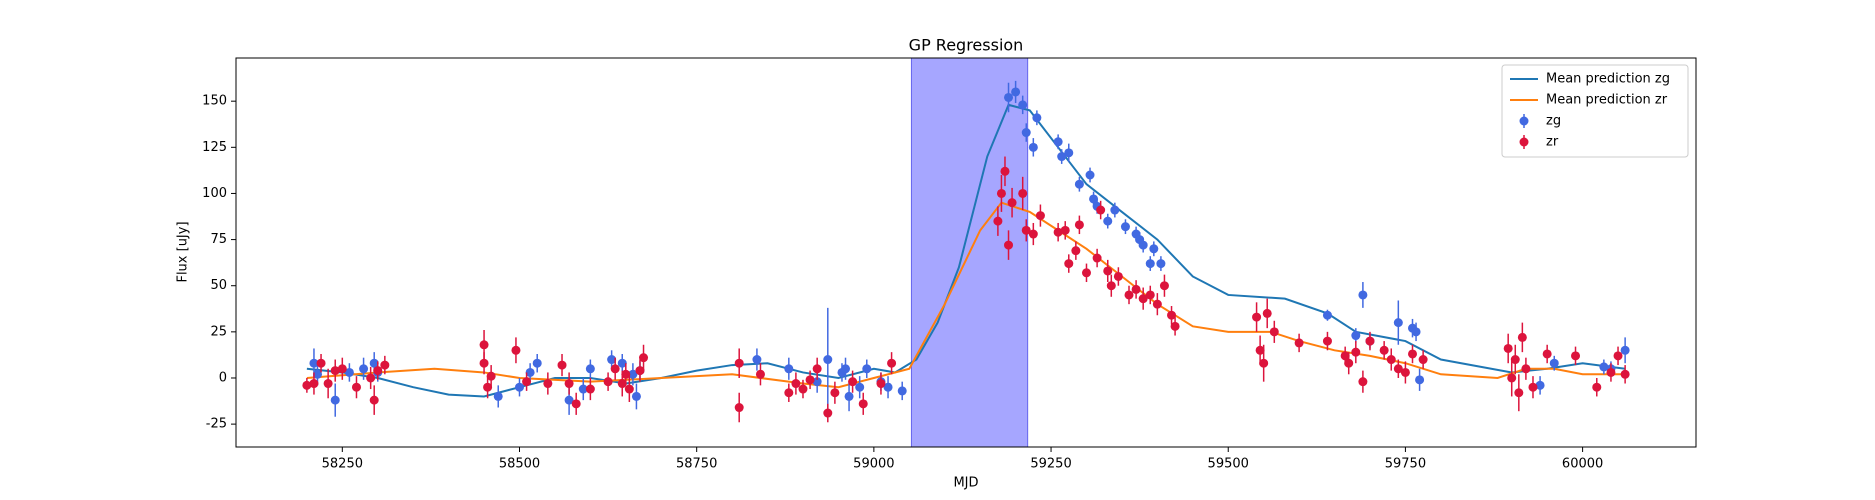  Describe the element at coordinates (218, 239) in the screenshot. I see `y-tick-label: 75` at that location.